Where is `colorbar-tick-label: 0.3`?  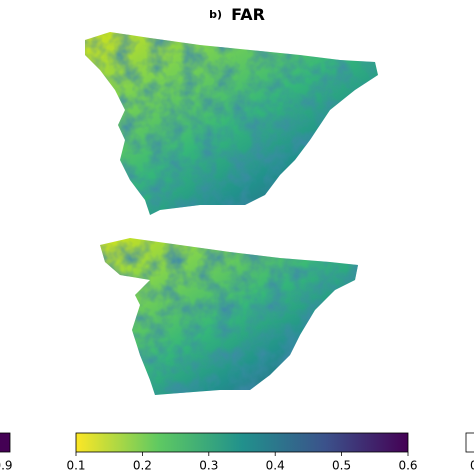
colorbar-tick-label: 0.3 is located at coordinates (208, 466).